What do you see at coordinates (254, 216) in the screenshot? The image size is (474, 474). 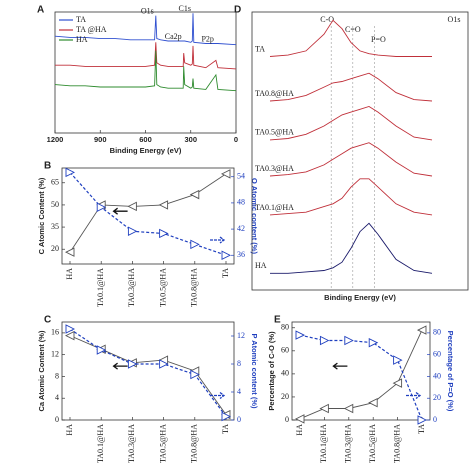 I see `y2-axis-label: O Atomic content (%)` at bounding box center [254, 216].